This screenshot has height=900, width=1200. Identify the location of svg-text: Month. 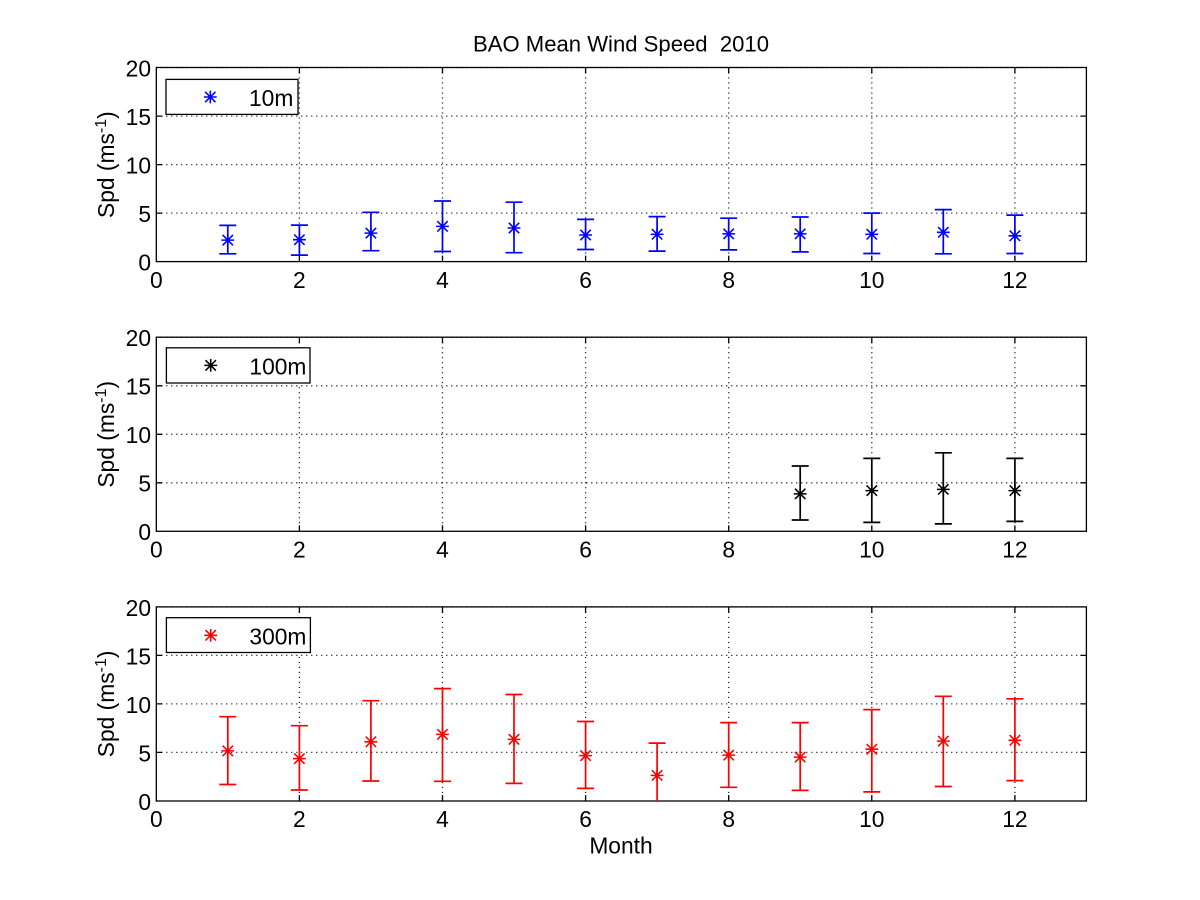
(620, 846).